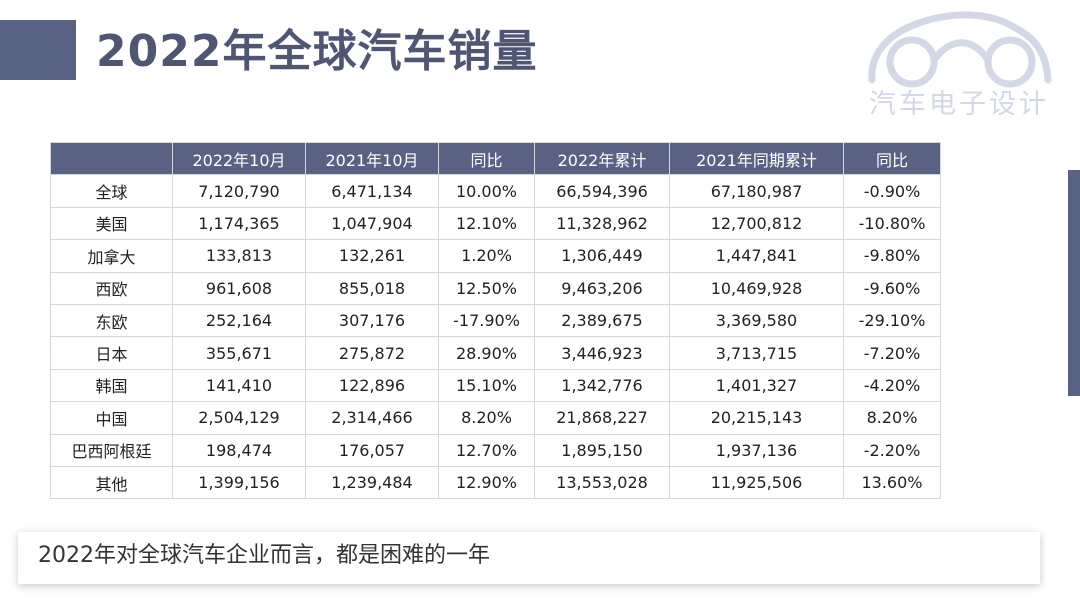 The width and height of the screenshot is (1080, 602). I want to click on region-cell: 韩国, so click(111, 385).